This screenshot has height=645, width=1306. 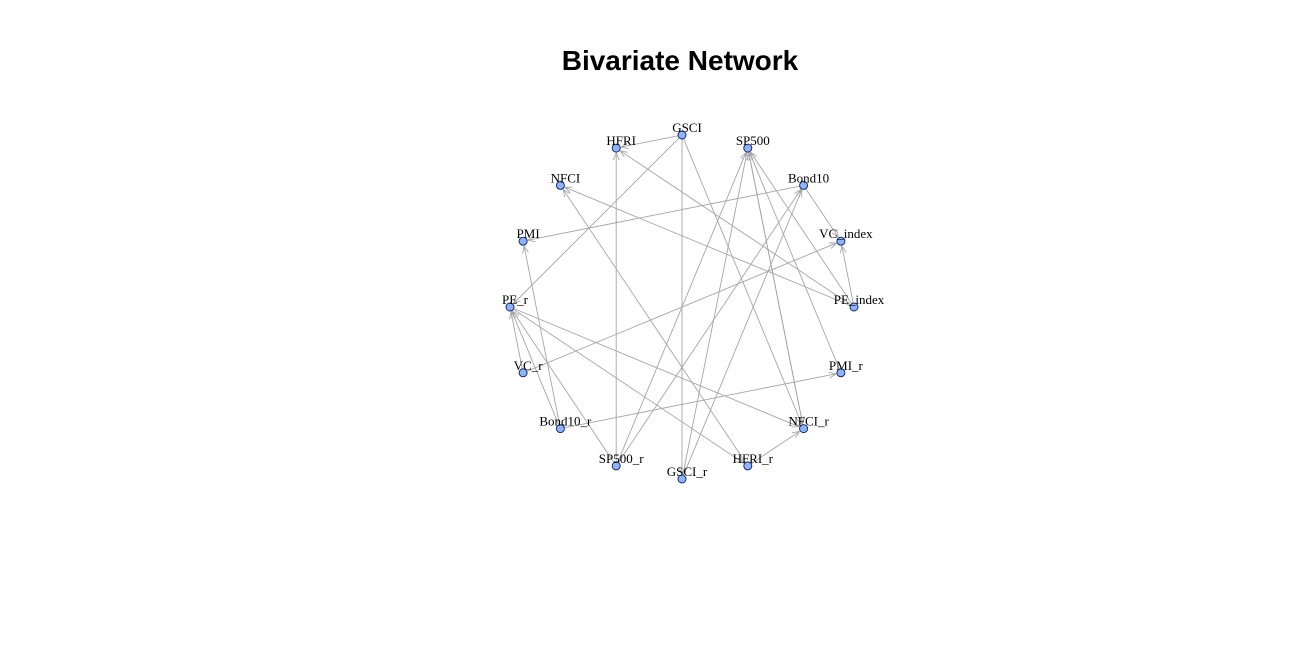 I want to click on edge-VC_r-to-PE_r, so click(x=517, y=340).